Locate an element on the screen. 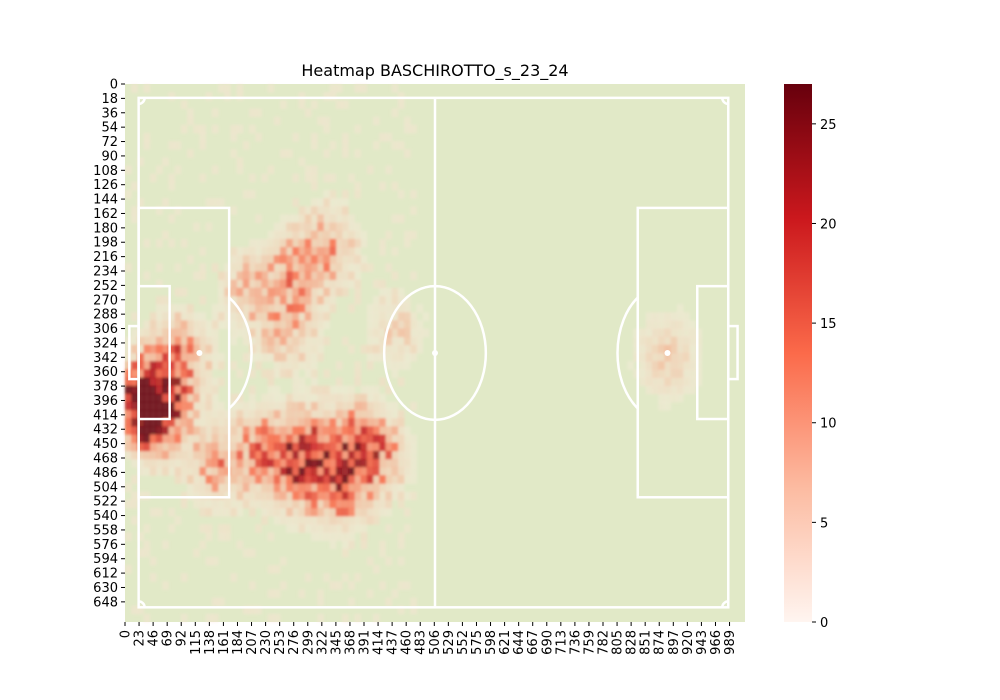  x-tick-label: 115 is located at coordinates (196, 642).